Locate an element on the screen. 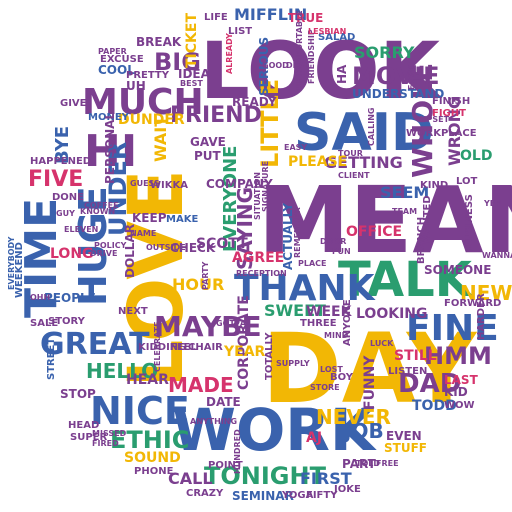 This screenshot has height=512, width=512. word-hi: HI is located at coordinates (110, 151).